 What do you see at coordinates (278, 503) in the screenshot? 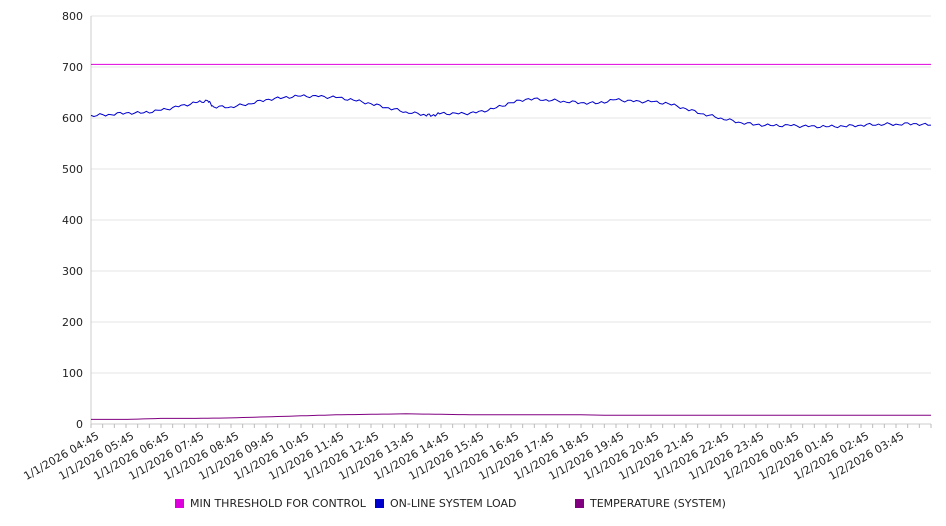
I see `legend-label-min-threshold: MIN THRESHOLD FOR CONTROL` at bounding box center [278, 503].